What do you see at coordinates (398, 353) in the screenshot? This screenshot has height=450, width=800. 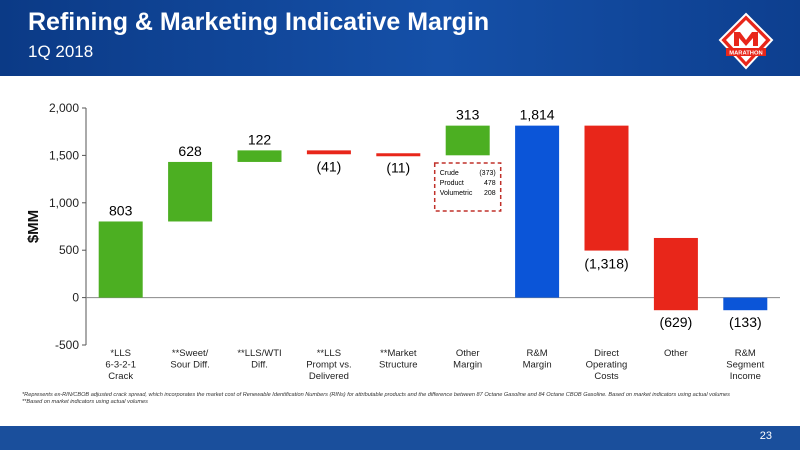 I see `category-label: **Market` at bounding box center [398, 353].